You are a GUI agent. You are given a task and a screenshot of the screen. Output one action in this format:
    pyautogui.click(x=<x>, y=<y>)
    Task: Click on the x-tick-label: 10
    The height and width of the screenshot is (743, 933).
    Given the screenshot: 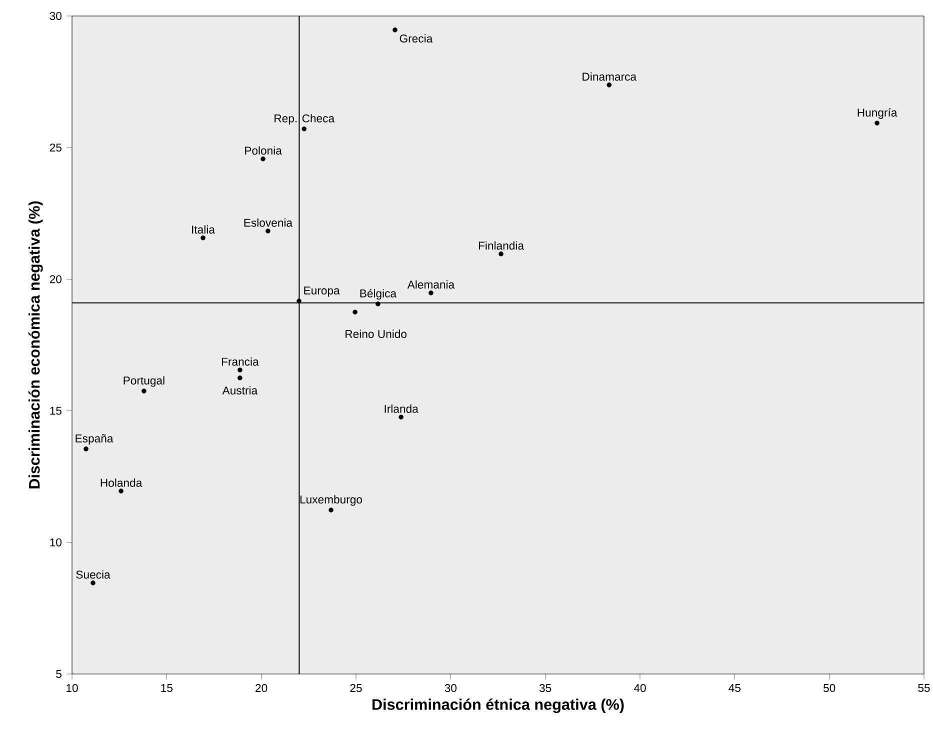 What is the action you would take?
    pyautogui.click(x=72, y=688)
    